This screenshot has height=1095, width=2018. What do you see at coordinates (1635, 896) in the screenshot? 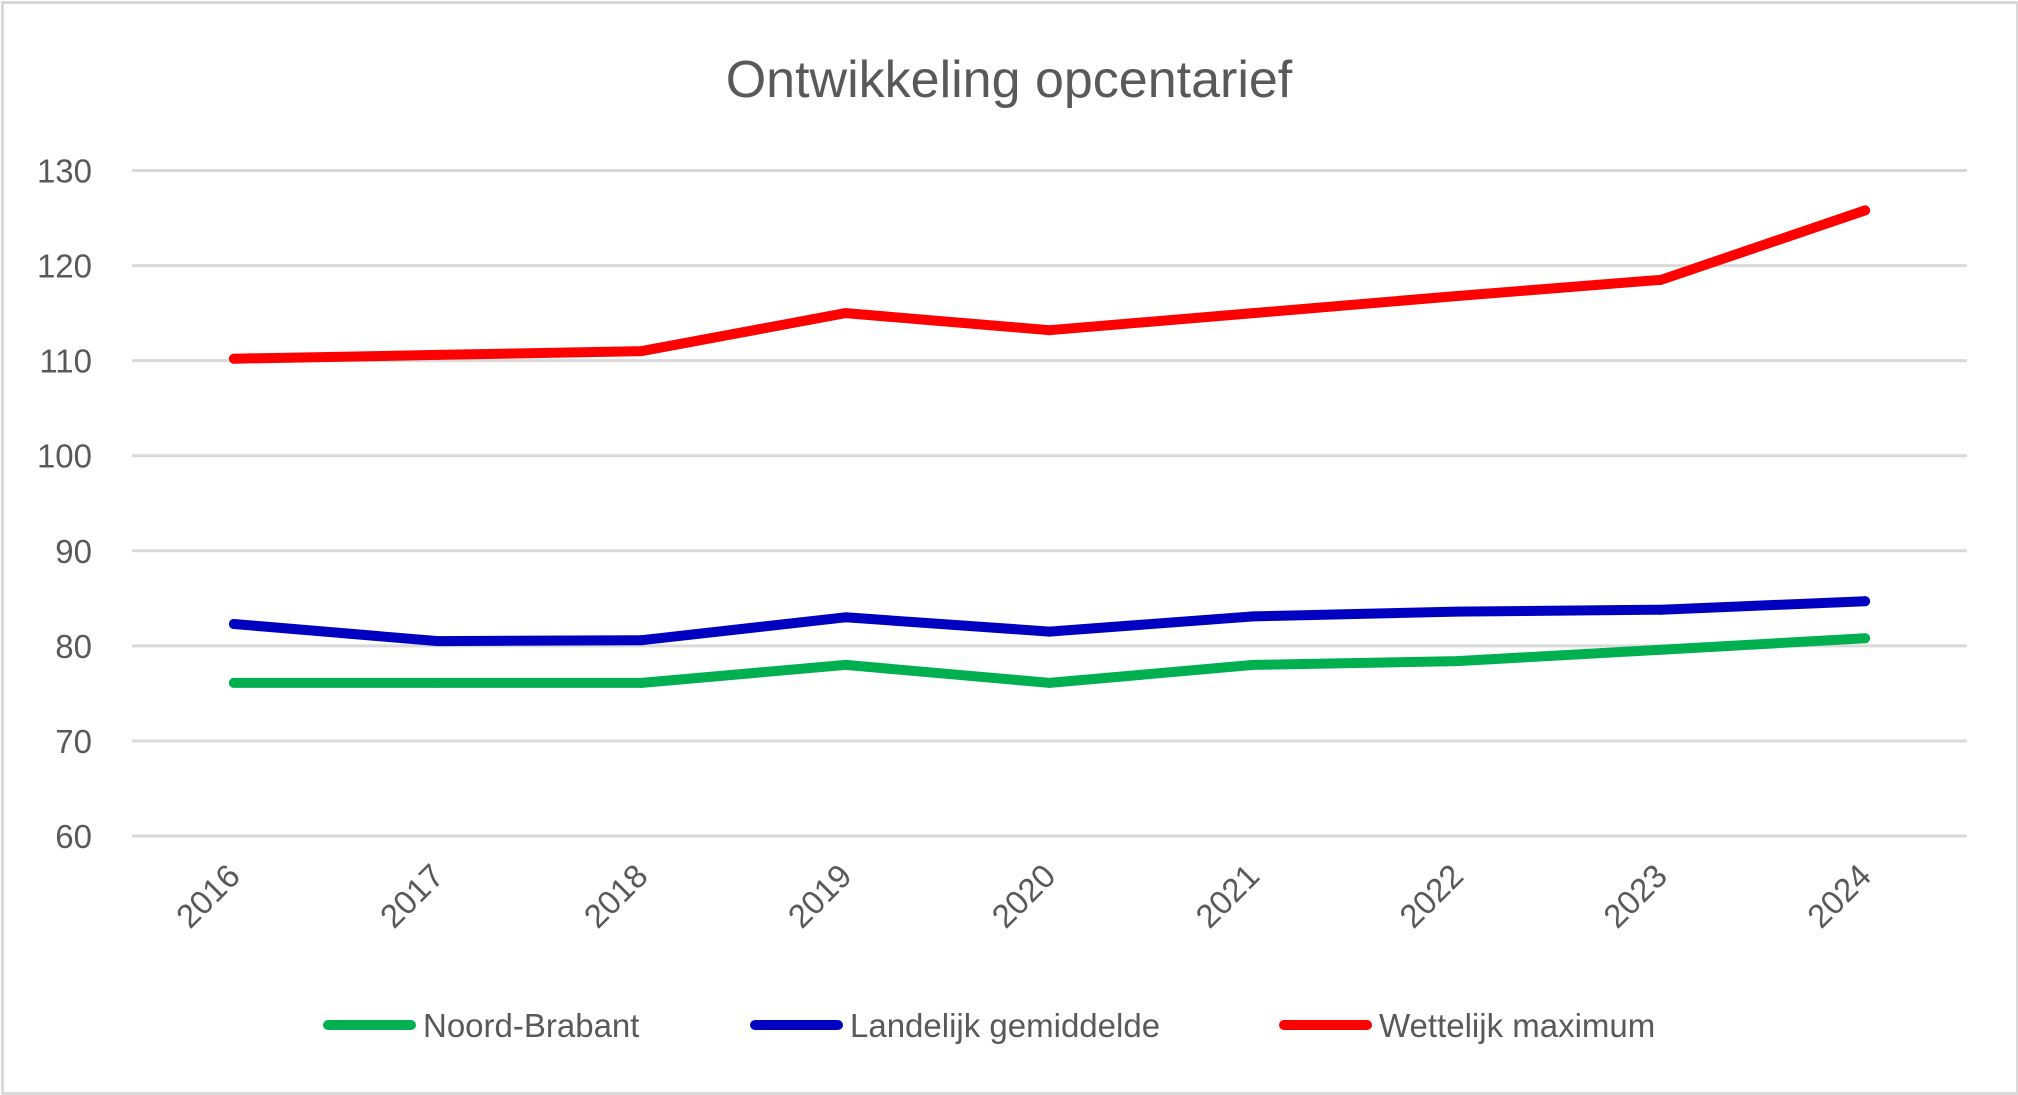
I see `x-tick-label: 2023` at bounding box center [1635, 896].